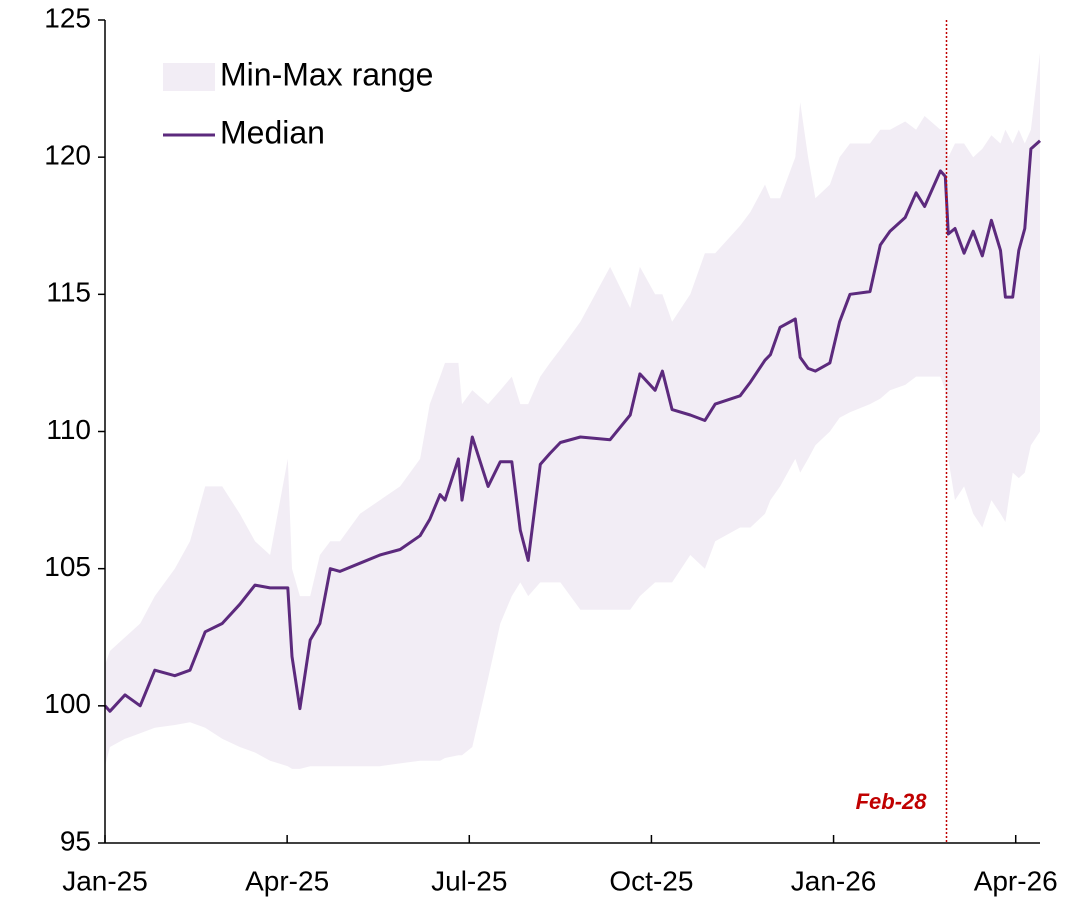 The height and width of the screenshot is (905, 1086). Describe the element at coordinates (189, 77) in the screenshot. I see `legend-swatch` at that location.